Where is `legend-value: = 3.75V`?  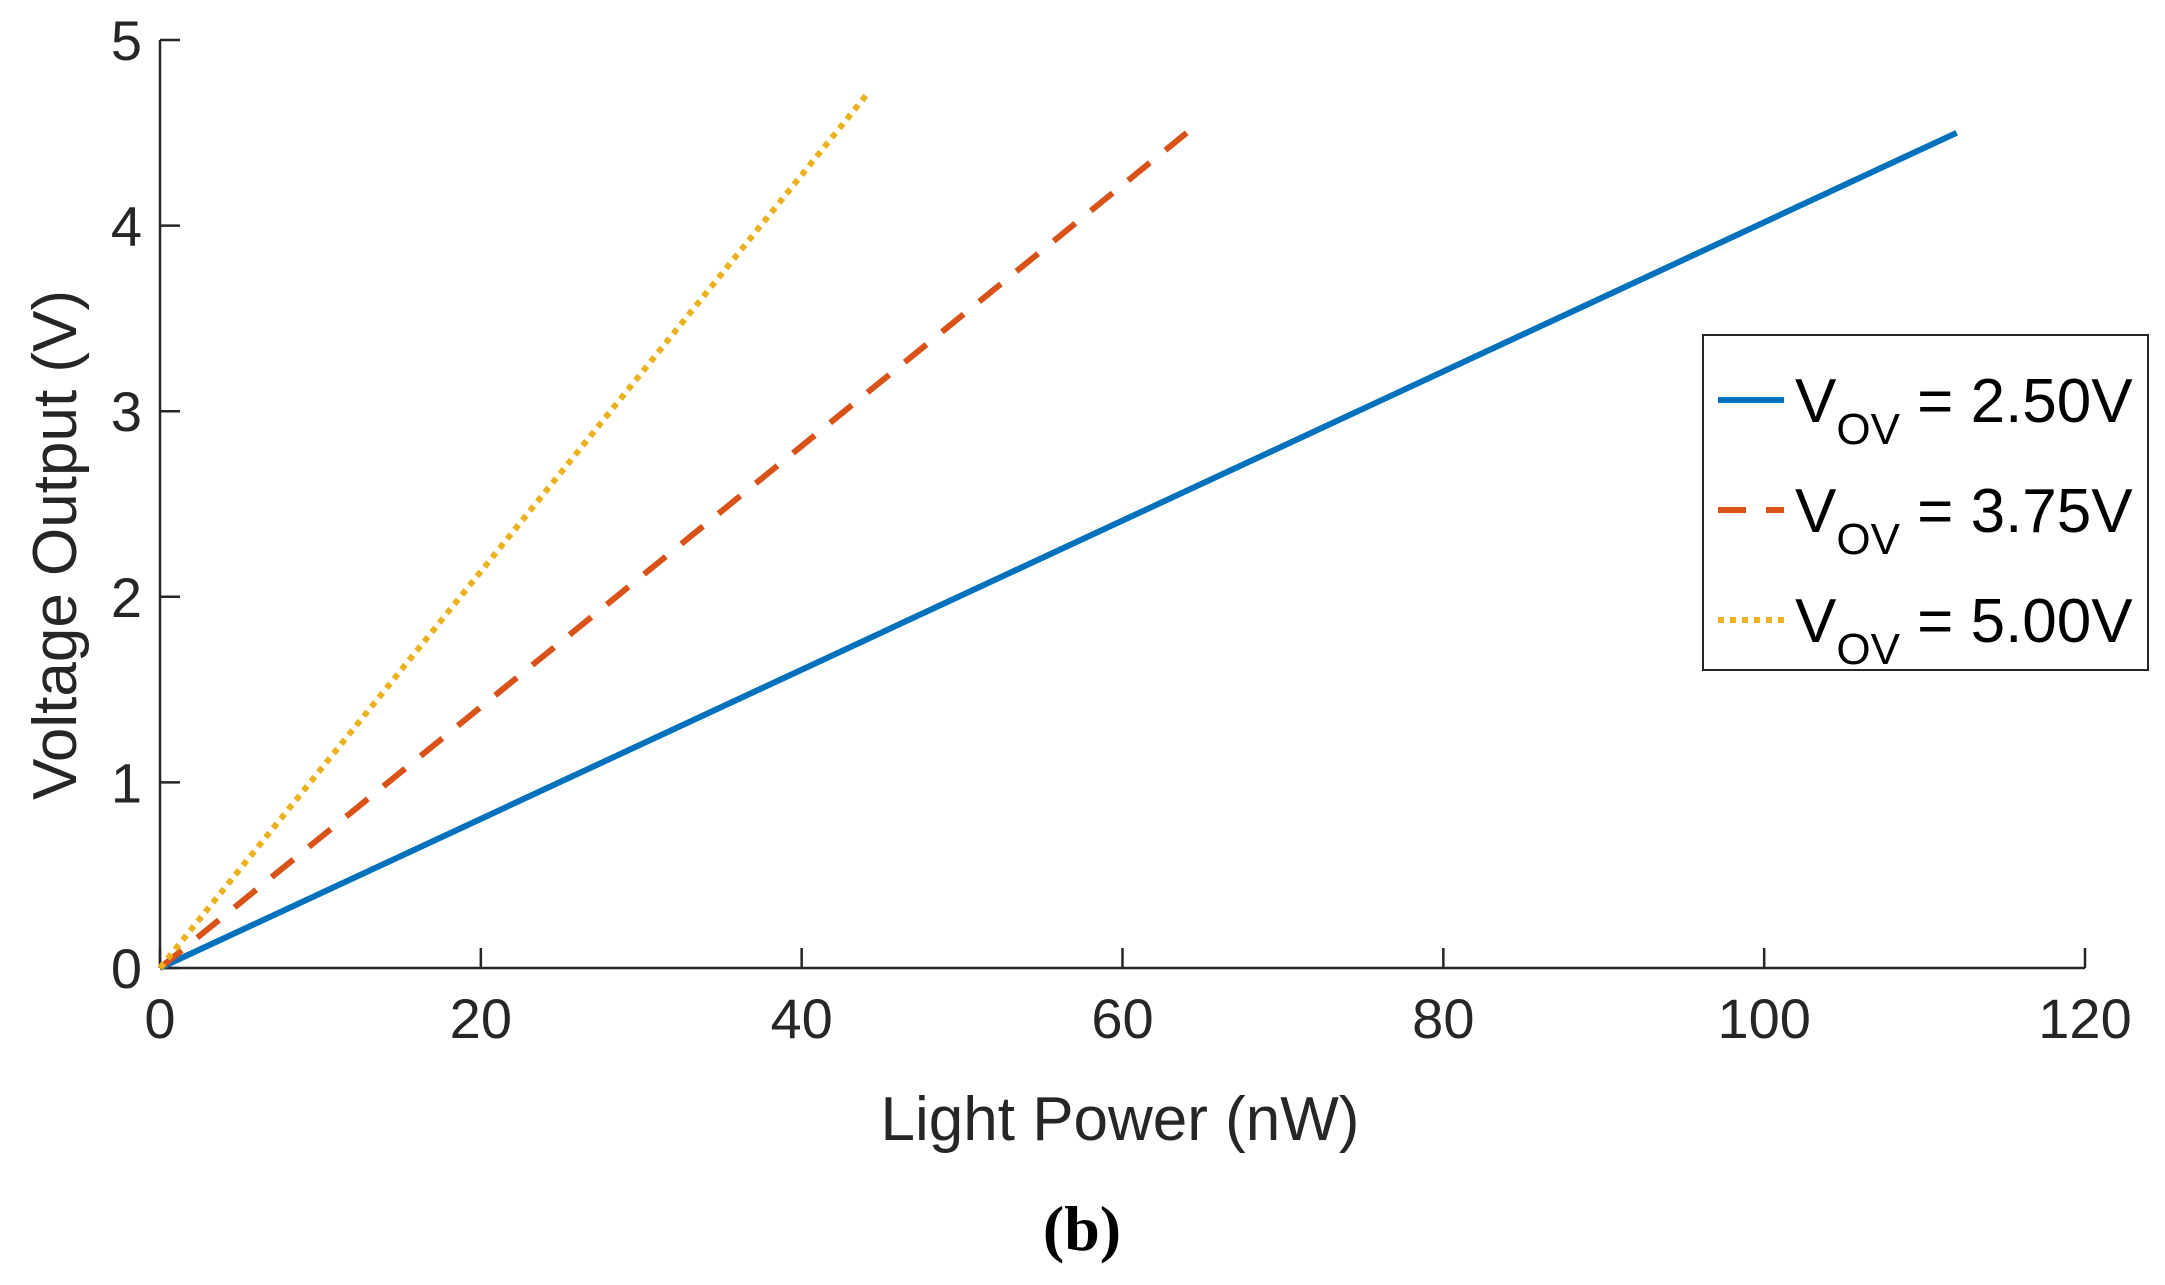 legend-value: = 3.75V is located at coordinates (2016, 511).